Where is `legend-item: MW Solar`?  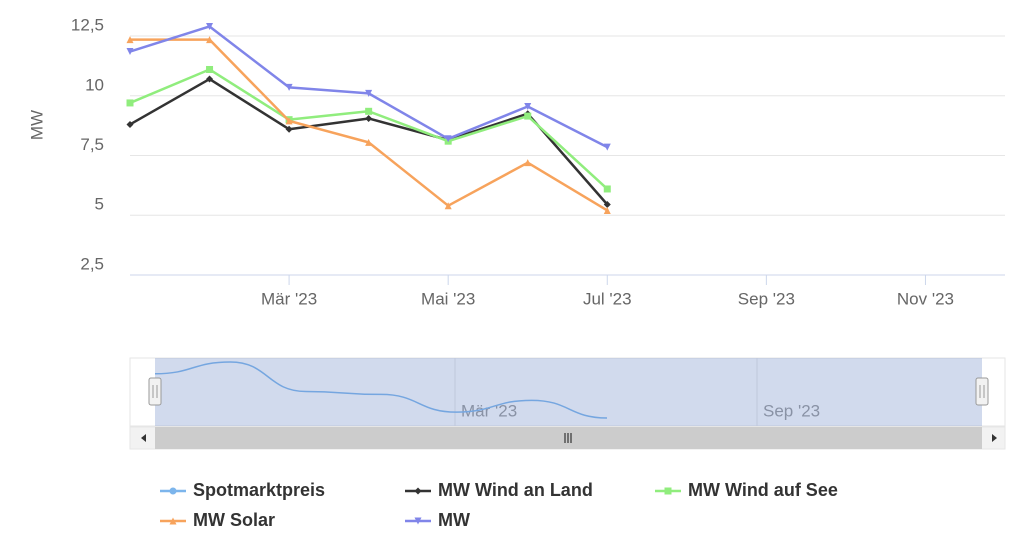
legend-item: MW Solar is located at coordinates (217, 520).